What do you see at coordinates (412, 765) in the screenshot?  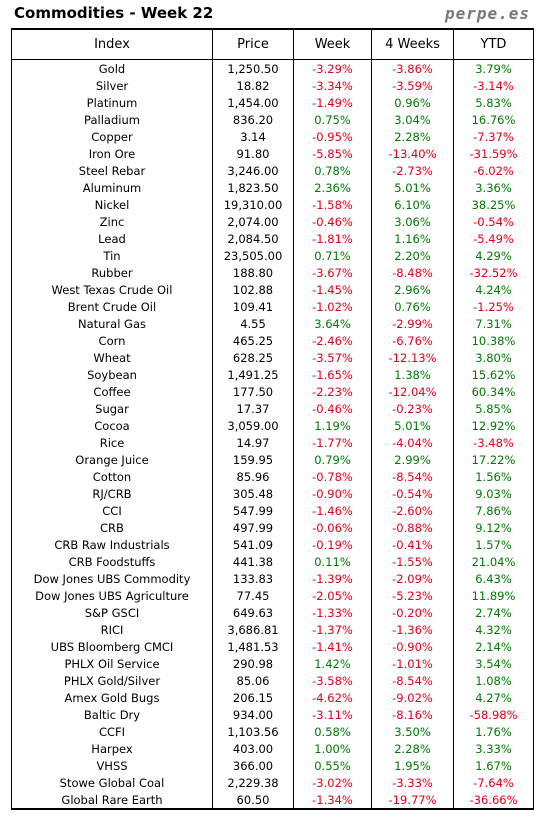 I see `four-week-change-cell: 1.95%` at bounding box center [412, 765].